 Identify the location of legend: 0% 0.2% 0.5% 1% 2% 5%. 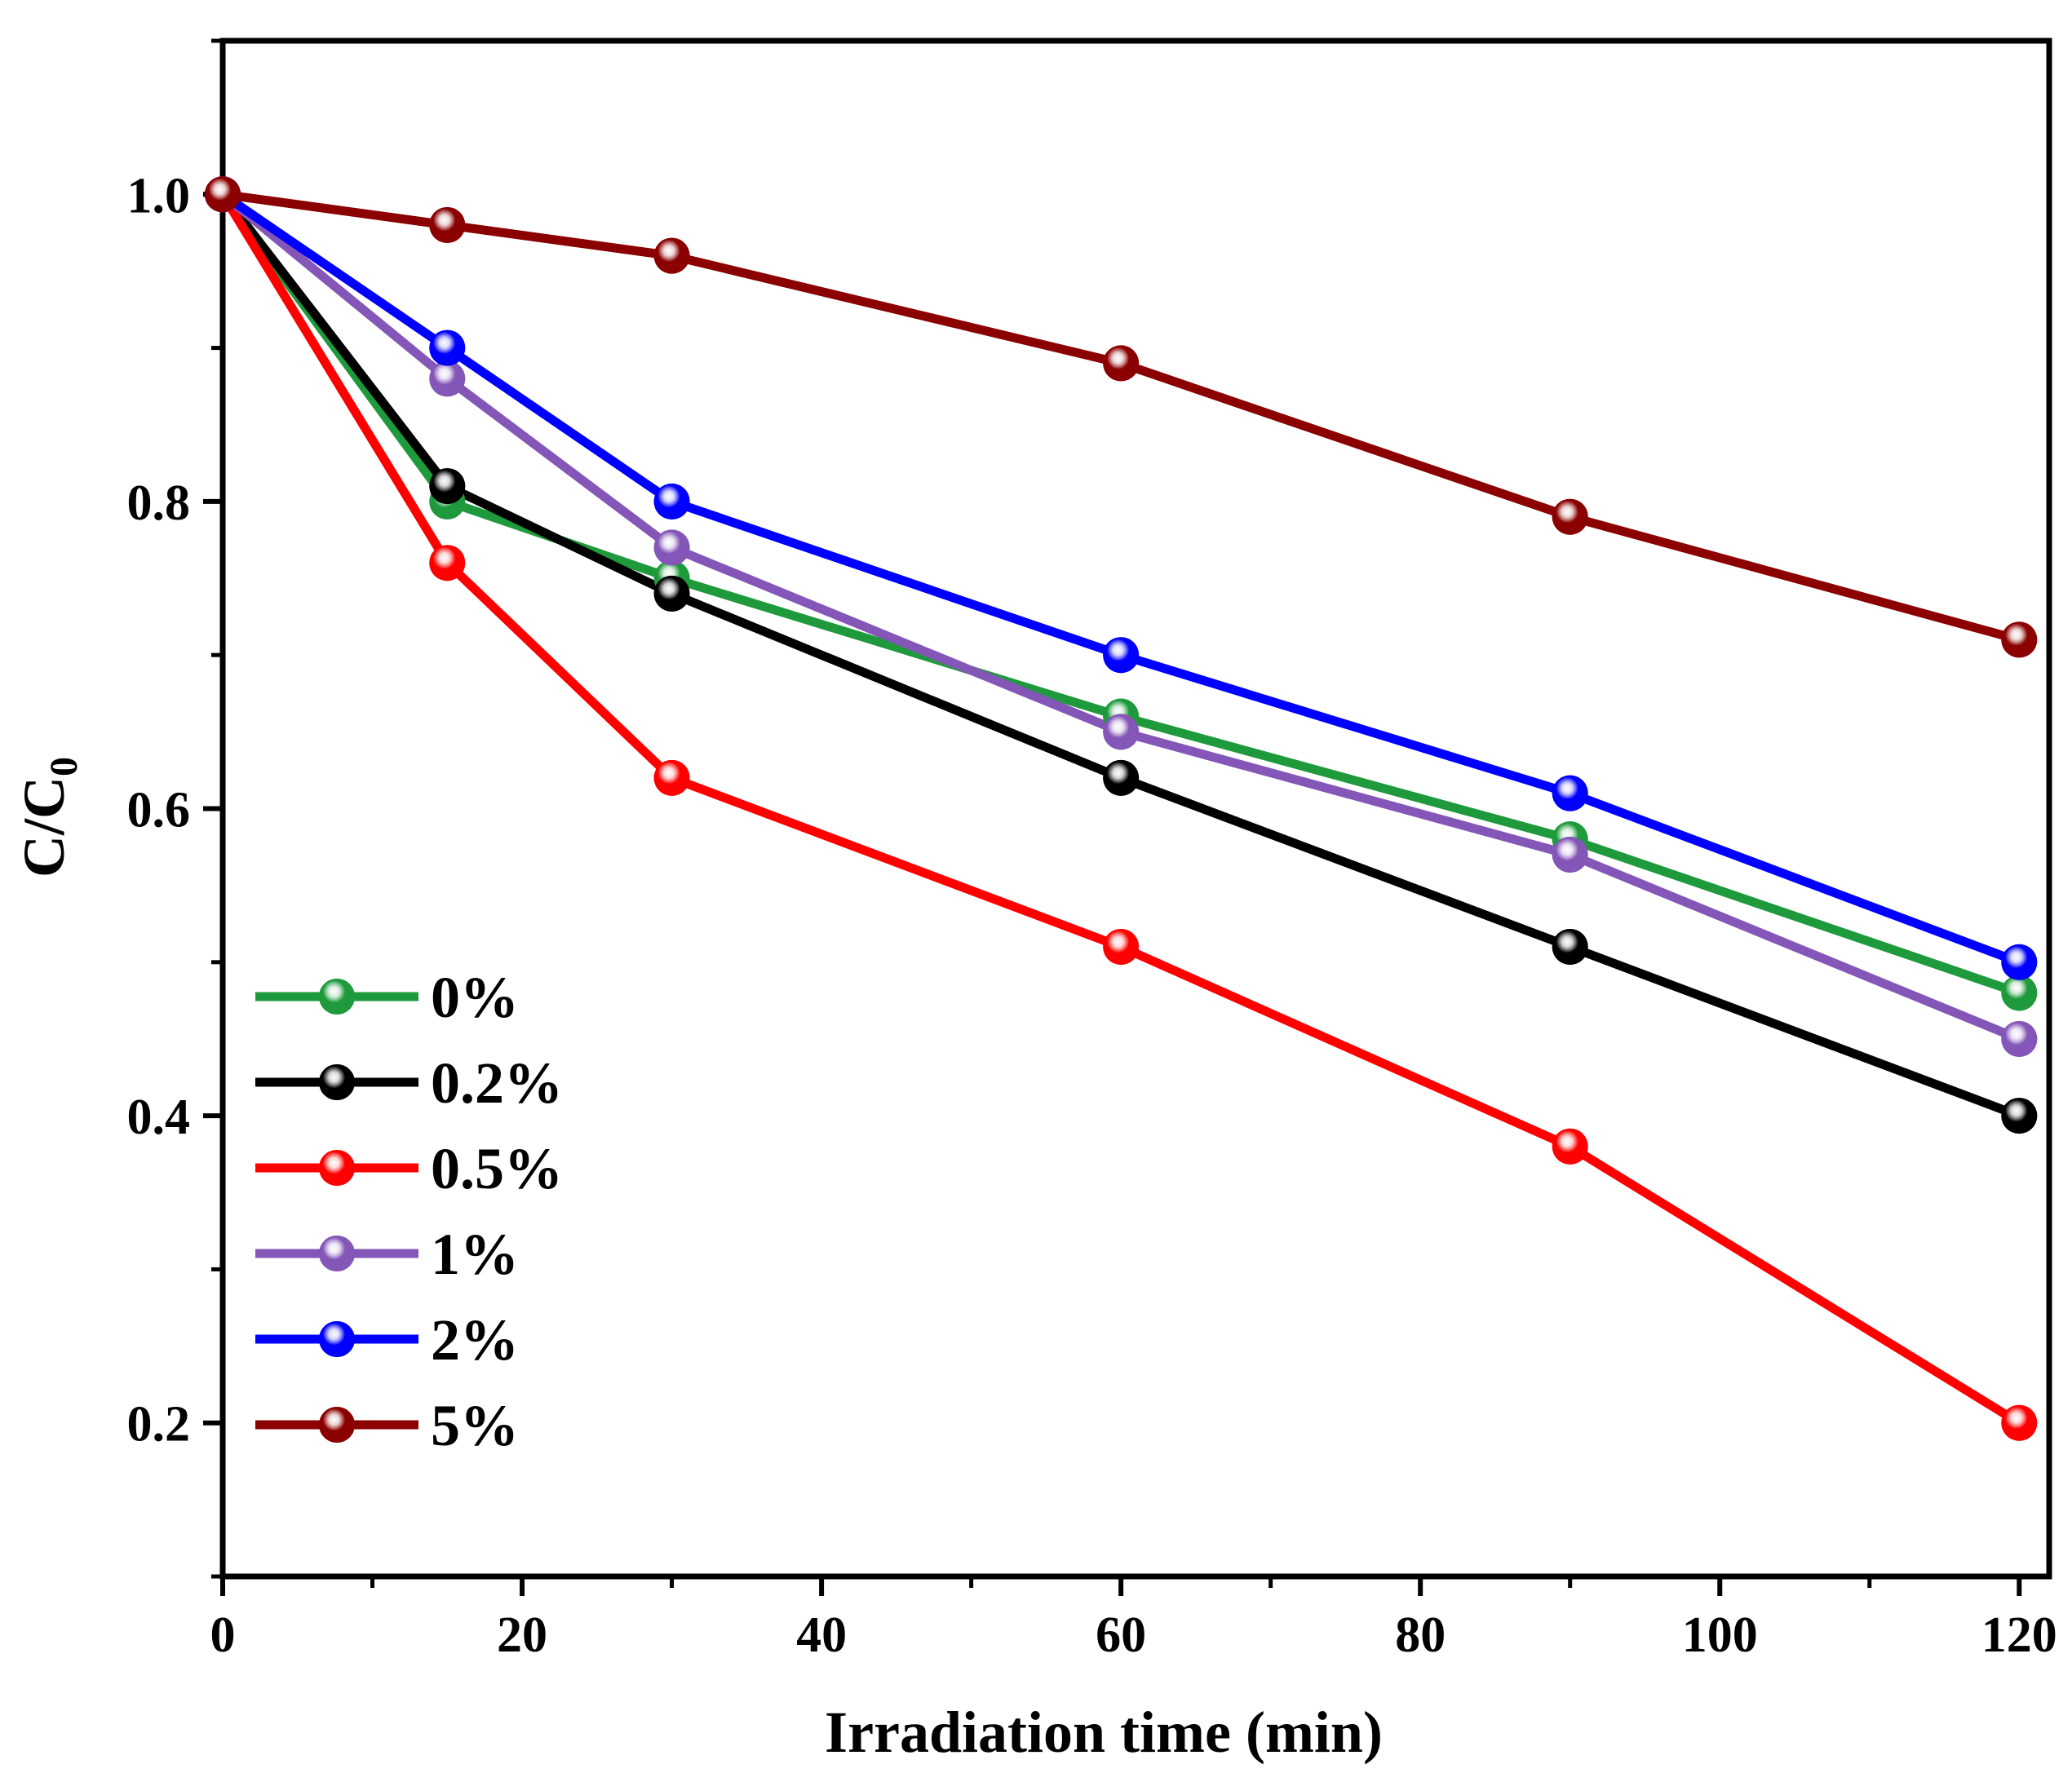
(409, 1211).